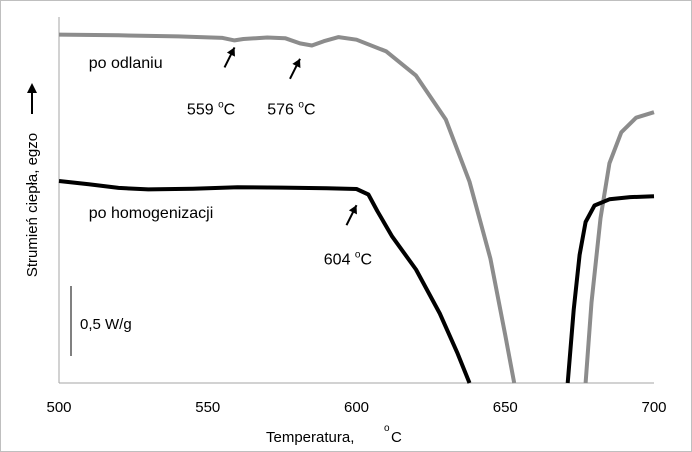  What do you see at coordinates (211, 109) in the screenshot?
I see `temperature-annotation: 559 oC` at bounding box center [211, 109].